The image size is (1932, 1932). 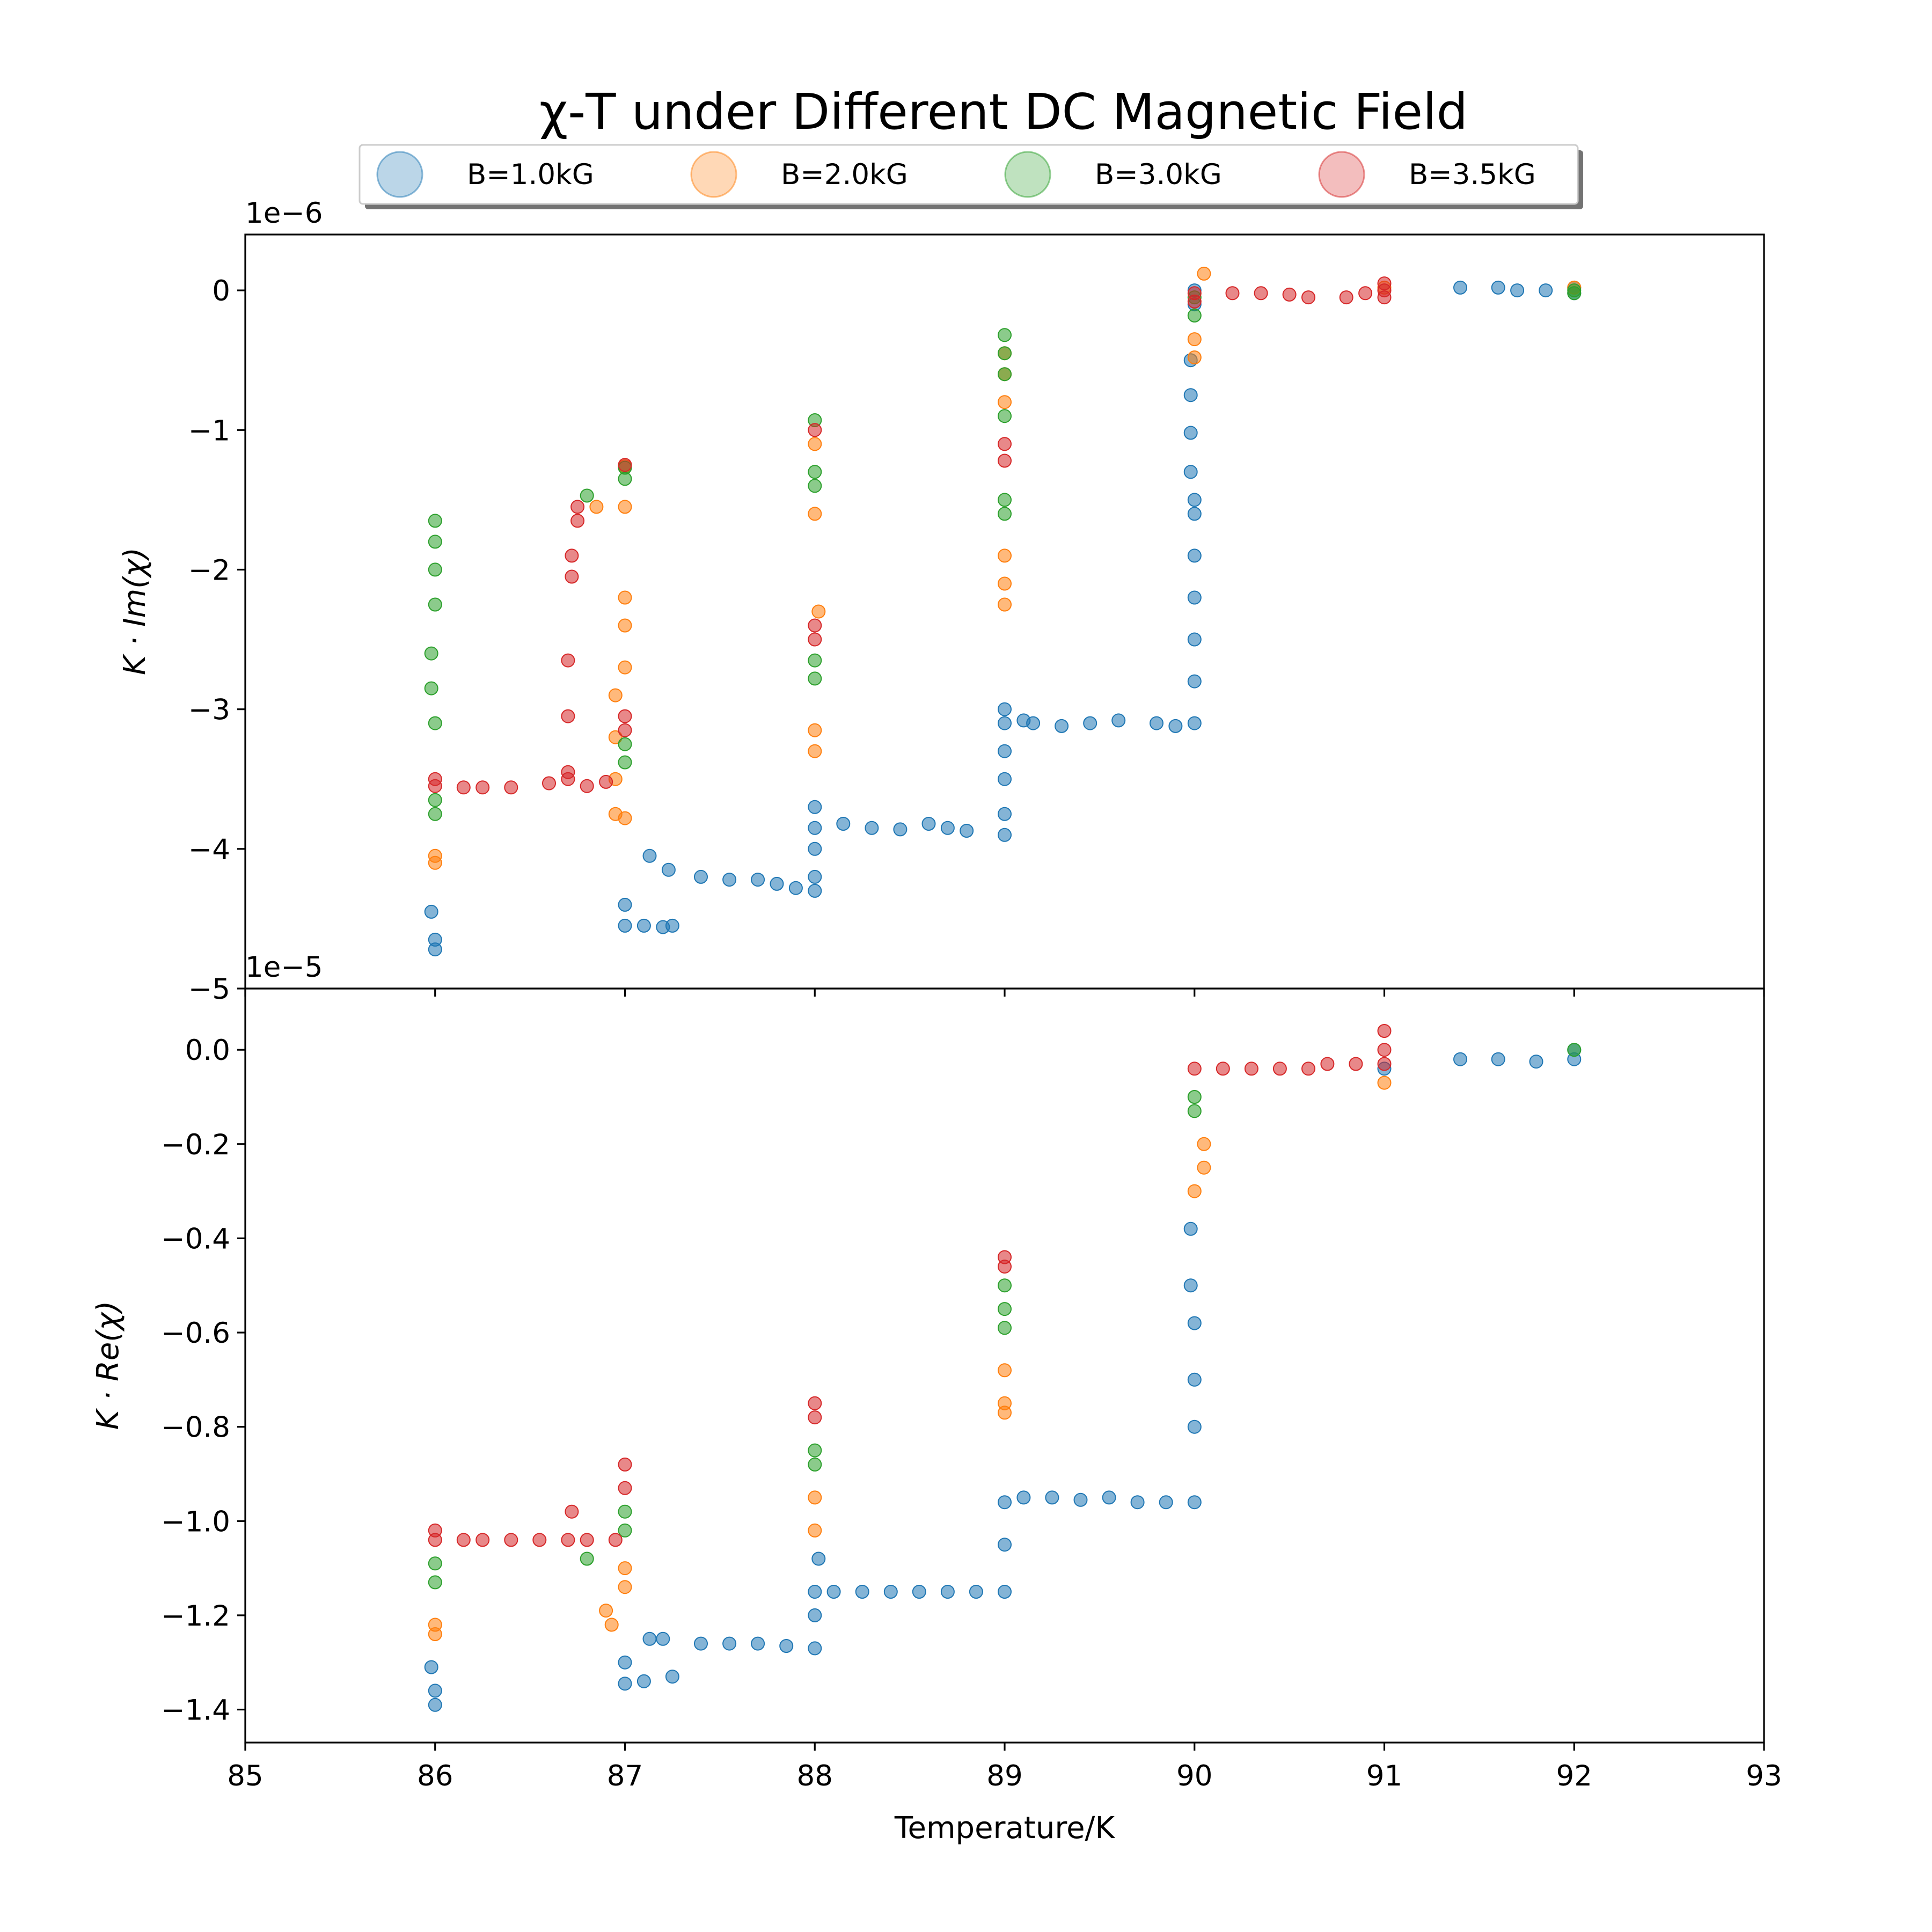 What do you see at coordinates (108, 1365) in the screenshot?
I see `re-ylabel: K · Re(χ)` at bounding box center [108, 1365].